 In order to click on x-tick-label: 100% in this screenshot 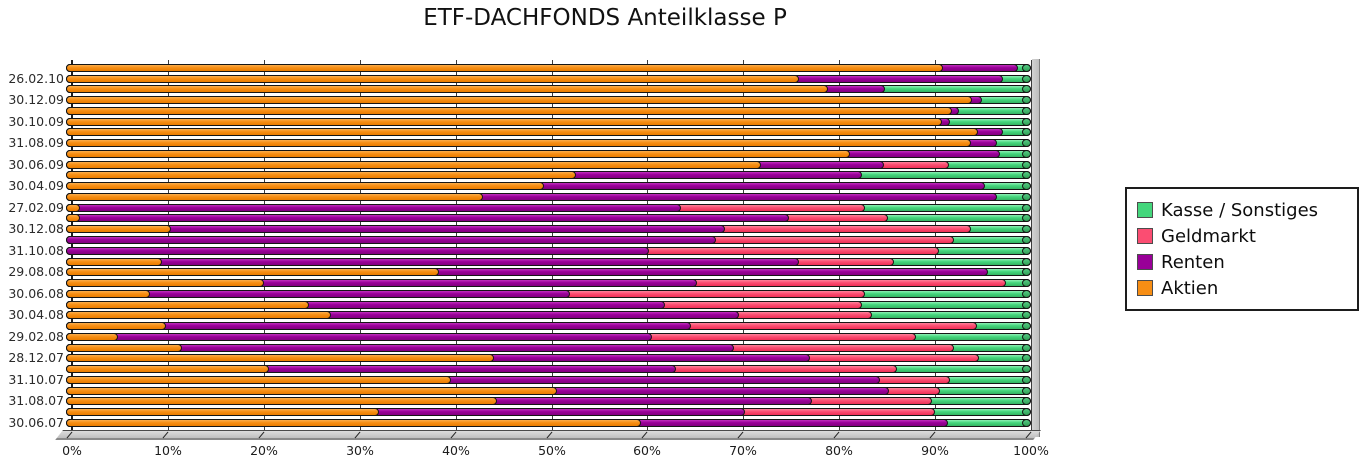, I will do `click(1031, 450)`.